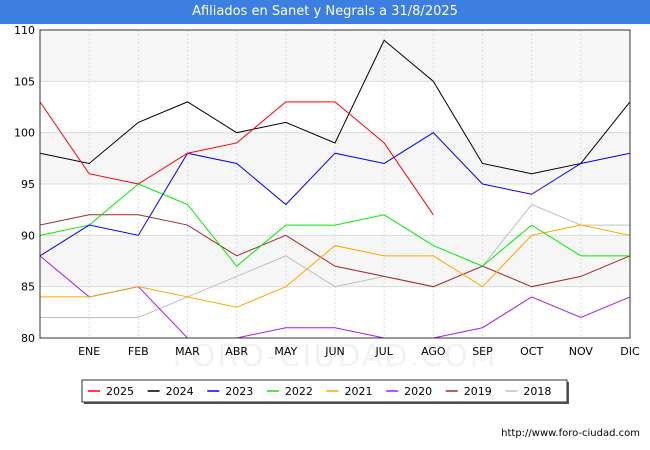 This screenshot has width=650, height=450. What do you see at coordinates (299, 391) in the screenshot?
I see `legend-label-2022: 2022` at bounding box center [299, 391].